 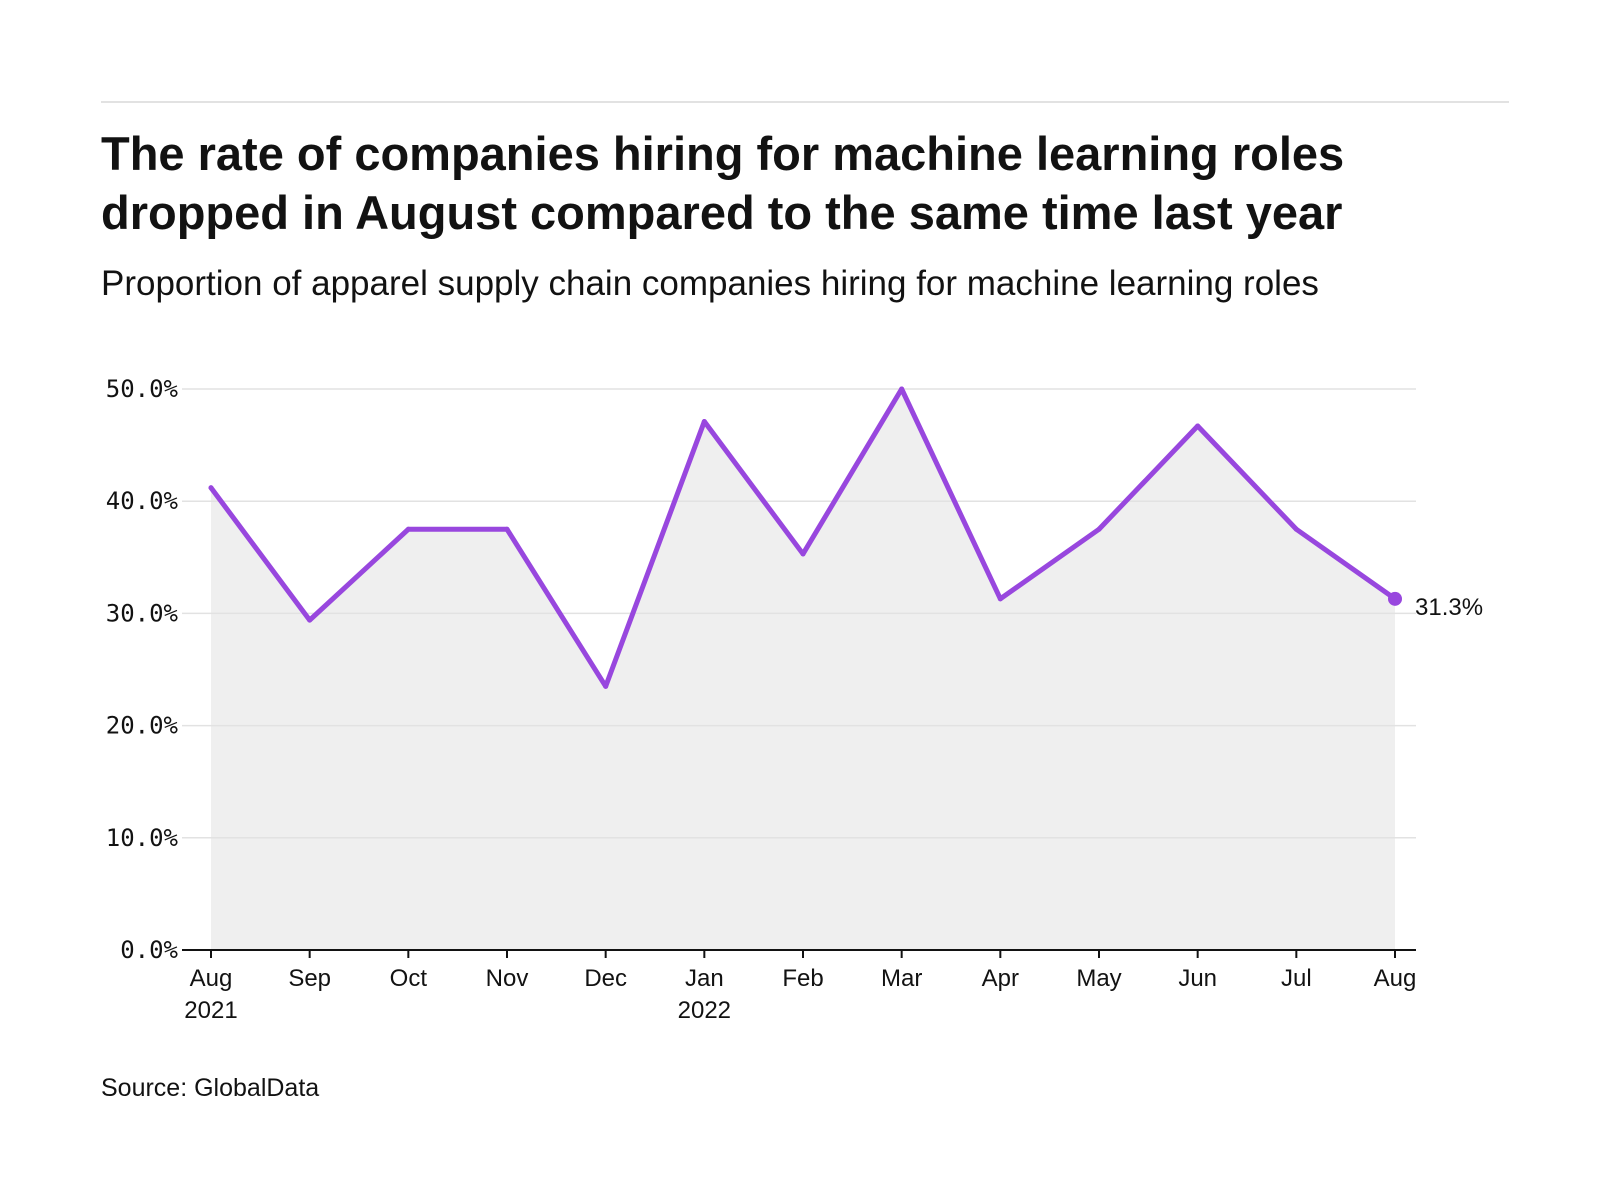 What do you see at coordinates (507, 978) in the screenshot?
I see `x-tick-label: Nov` at bounding box center [507, 978].